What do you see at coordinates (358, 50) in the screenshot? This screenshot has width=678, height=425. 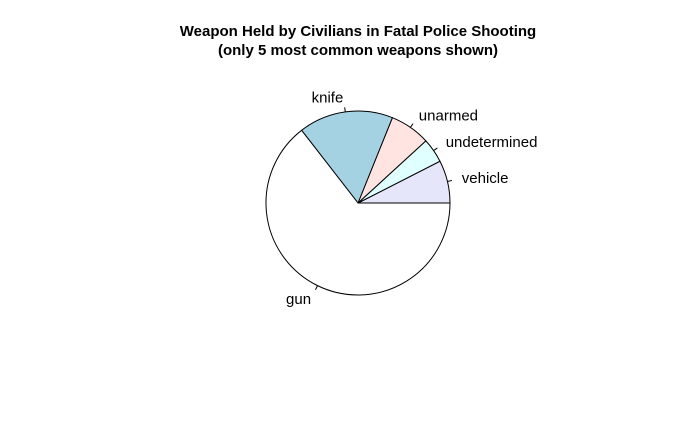 I see `chart-subtitle: (only 5 most common weapons shown)` at bounding box center [358, 50].